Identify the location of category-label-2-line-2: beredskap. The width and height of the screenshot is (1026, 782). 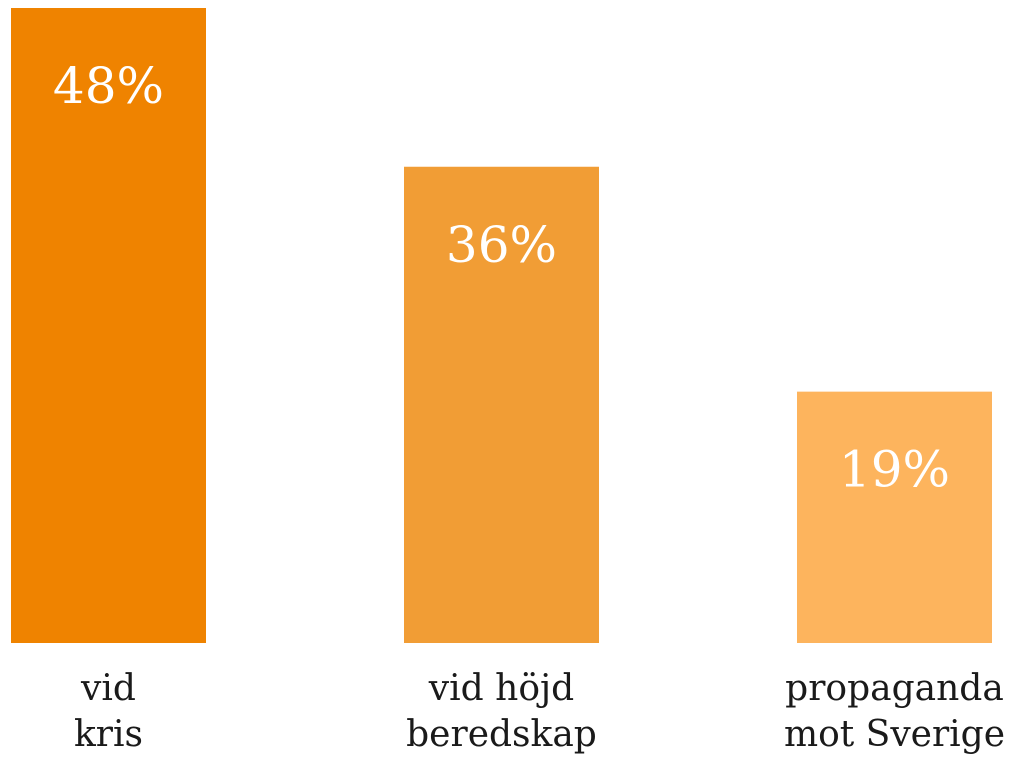
(501, 734).